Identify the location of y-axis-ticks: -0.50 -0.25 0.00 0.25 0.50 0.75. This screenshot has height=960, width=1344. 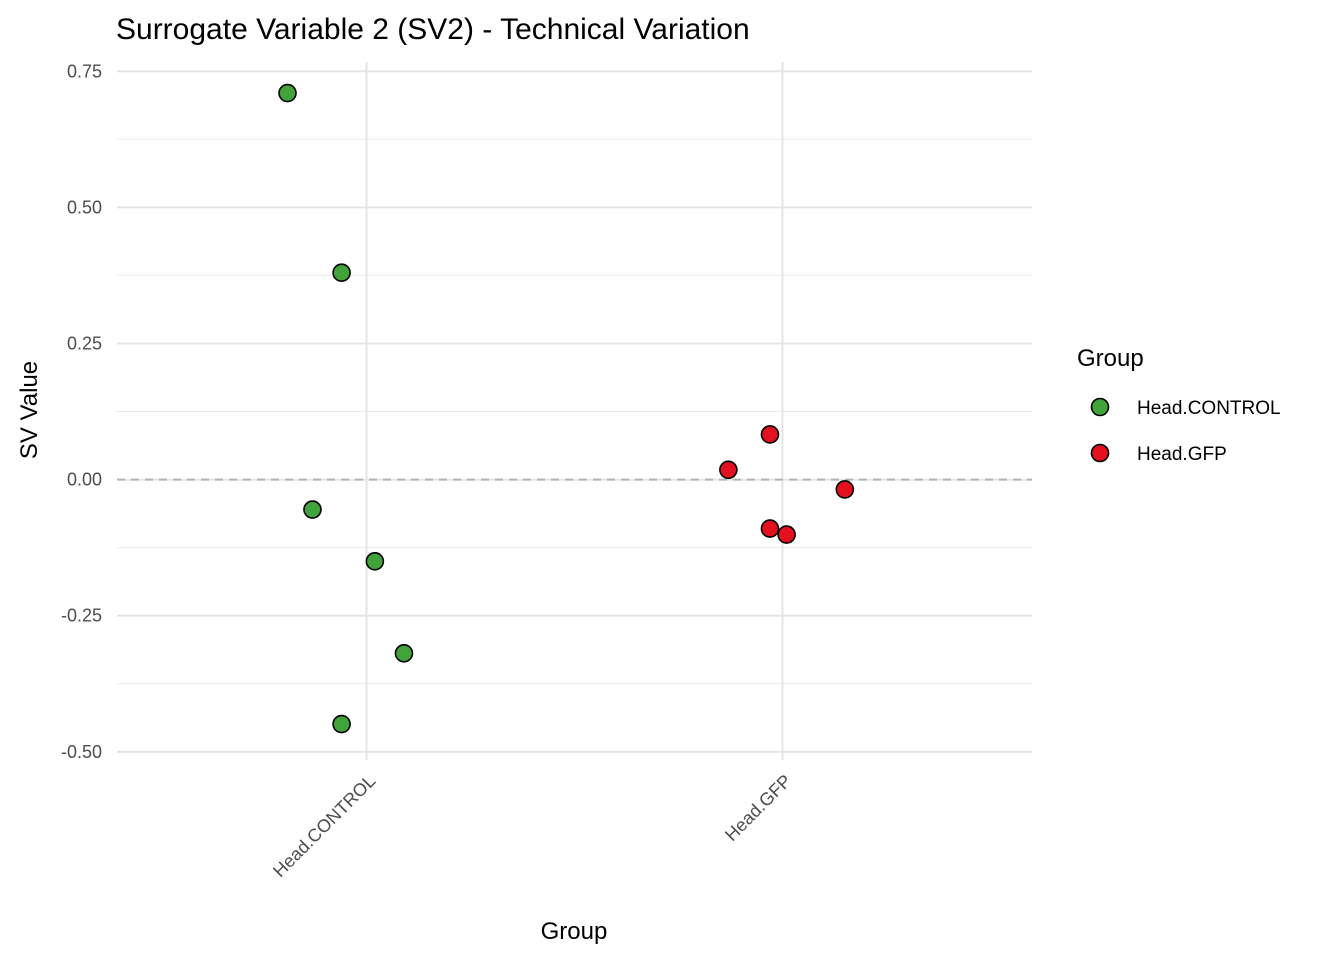
(81, 411).